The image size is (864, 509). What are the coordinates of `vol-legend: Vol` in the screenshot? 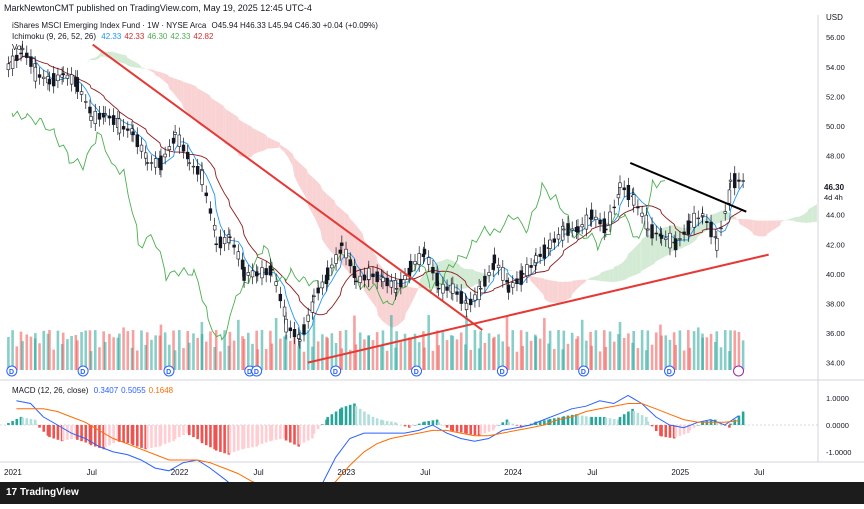 It's located at (19, 47).